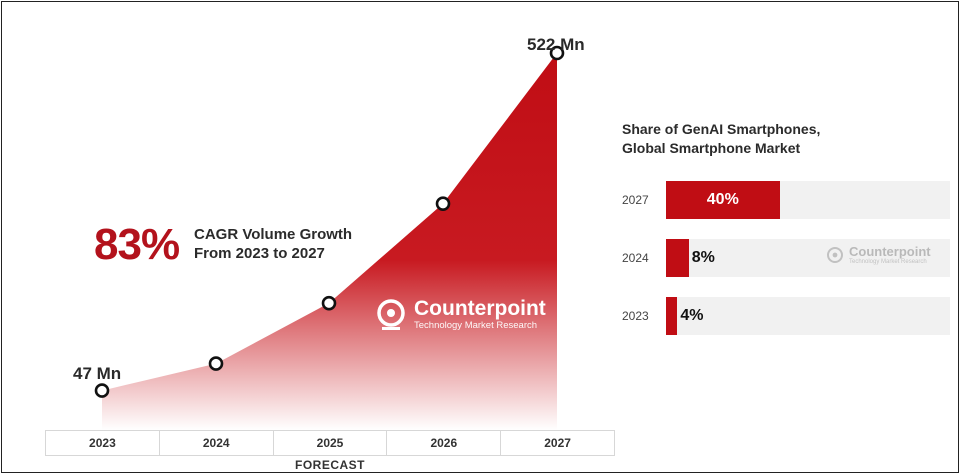 The height and width of the screenshot is (474, 960). I want to click on x-tick-2026: 2026, so click(444, 443).